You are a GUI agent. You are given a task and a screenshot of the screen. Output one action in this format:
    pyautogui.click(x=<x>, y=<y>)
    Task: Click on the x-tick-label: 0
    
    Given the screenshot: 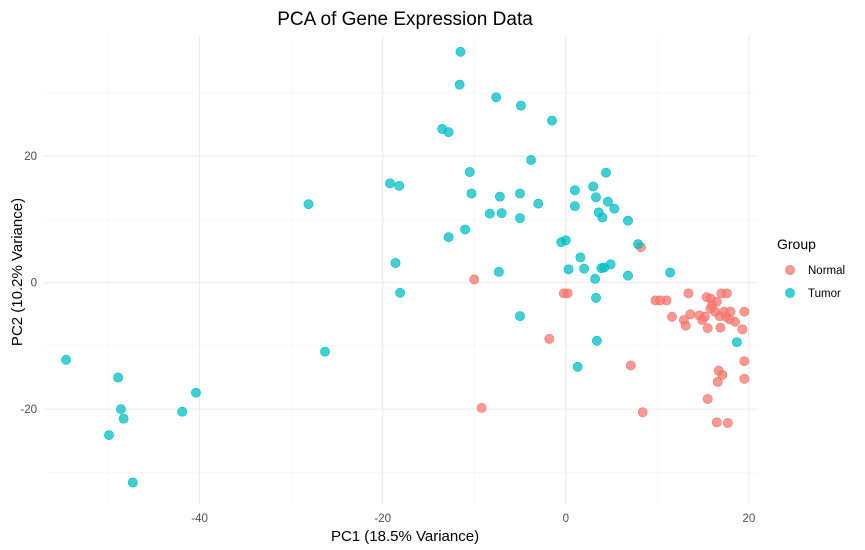 What is the action you would take?
    pyautogui.click(x=566, y=519)
    